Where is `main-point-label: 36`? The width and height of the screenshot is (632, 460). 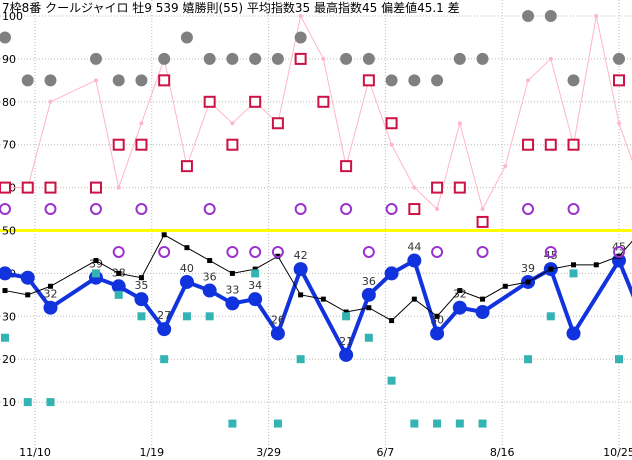
main-point-label: 36 is located at coordinates (369, 281).